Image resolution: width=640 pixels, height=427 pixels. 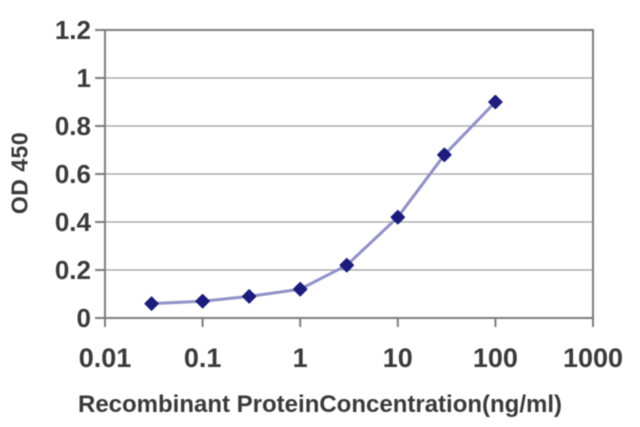 What do you see at coordinates (73, 174) in the screenshot?
I see `y-tick-label: 0.6` at bounding box center [73, 174].